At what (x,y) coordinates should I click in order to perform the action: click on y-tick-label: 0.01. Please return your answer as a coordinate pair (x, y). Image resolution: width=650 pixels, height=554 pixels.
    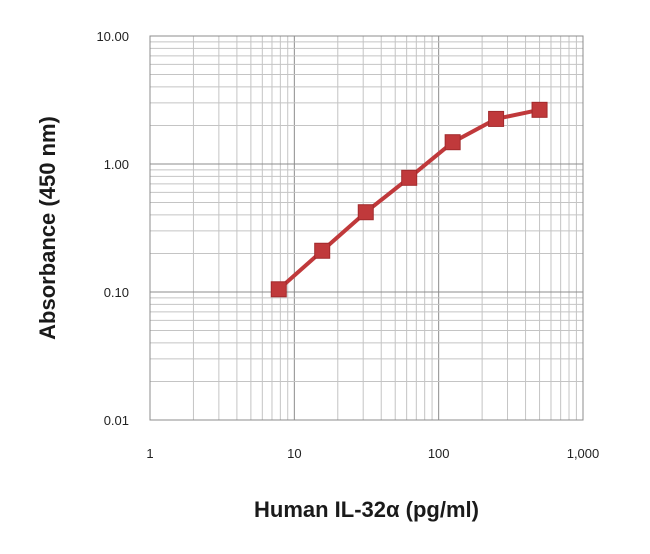
    Looking at the image, I should click on (116, 420).